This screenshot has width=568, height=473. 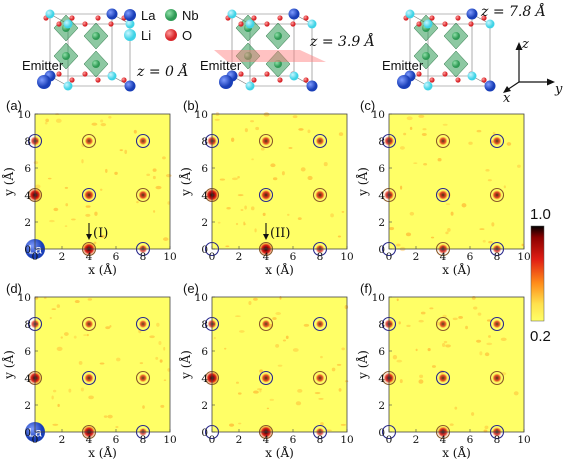 What do you see at coordinates (43, 65) in the screenshot?
I see `emitter-label-1: Emitter` at bounding box center [43, 65].